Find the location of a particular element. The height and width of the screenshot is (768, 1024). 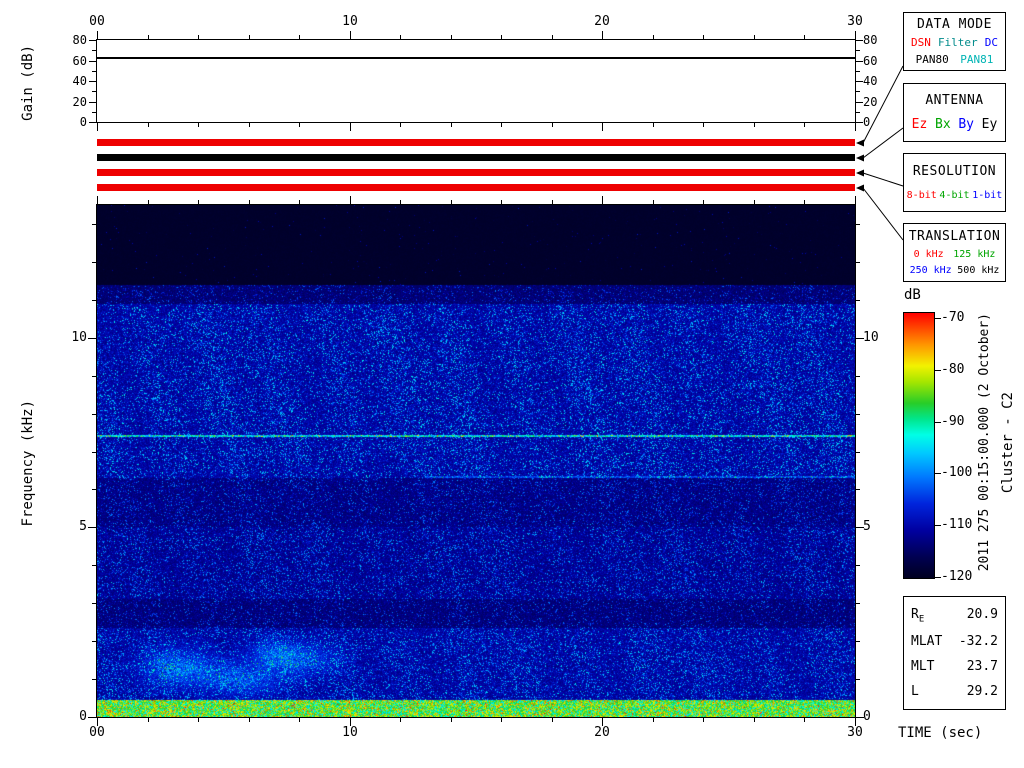

ephemeris-row: MLT 23.7 is located at coordinates (954, 666).